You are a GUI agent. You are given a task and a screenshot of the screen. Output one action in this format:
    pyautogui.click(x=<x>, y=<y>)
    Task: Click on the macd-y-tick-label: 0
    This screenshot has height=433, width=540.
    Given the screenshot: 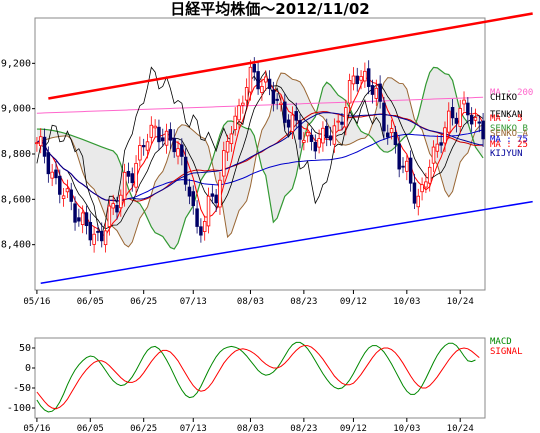 What is the action you would take?
    pyautogui.click(x=28, y=368)
    